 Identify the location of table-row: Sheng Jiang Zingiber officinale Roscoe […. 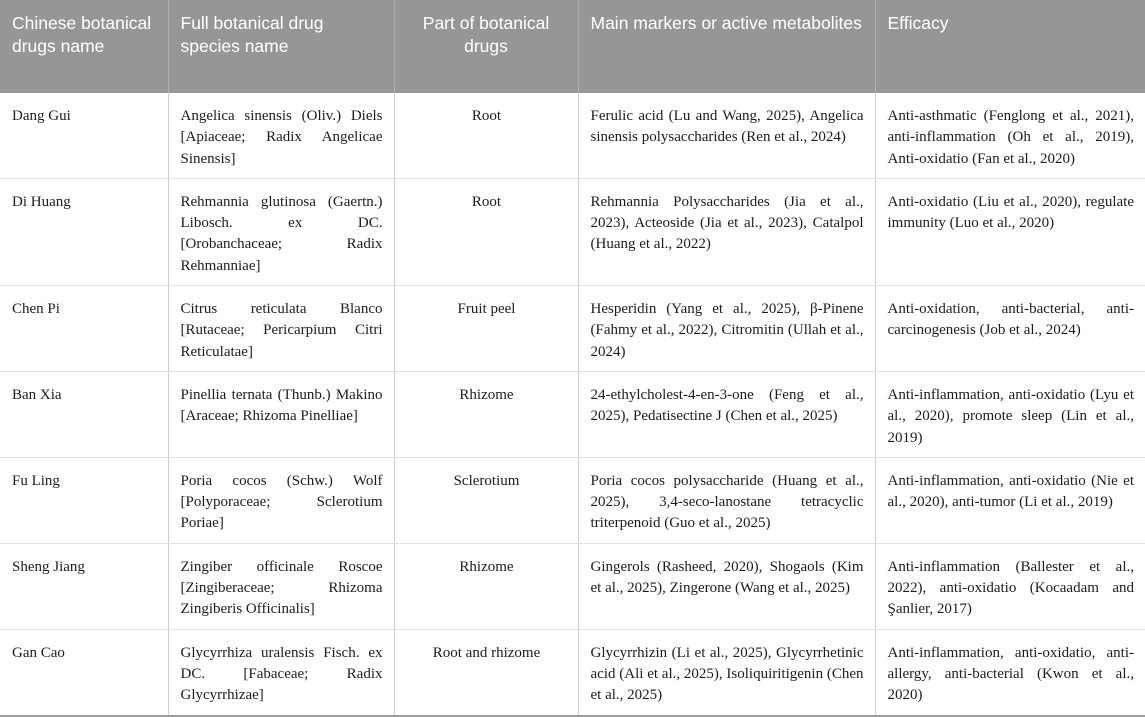
(572, 586).